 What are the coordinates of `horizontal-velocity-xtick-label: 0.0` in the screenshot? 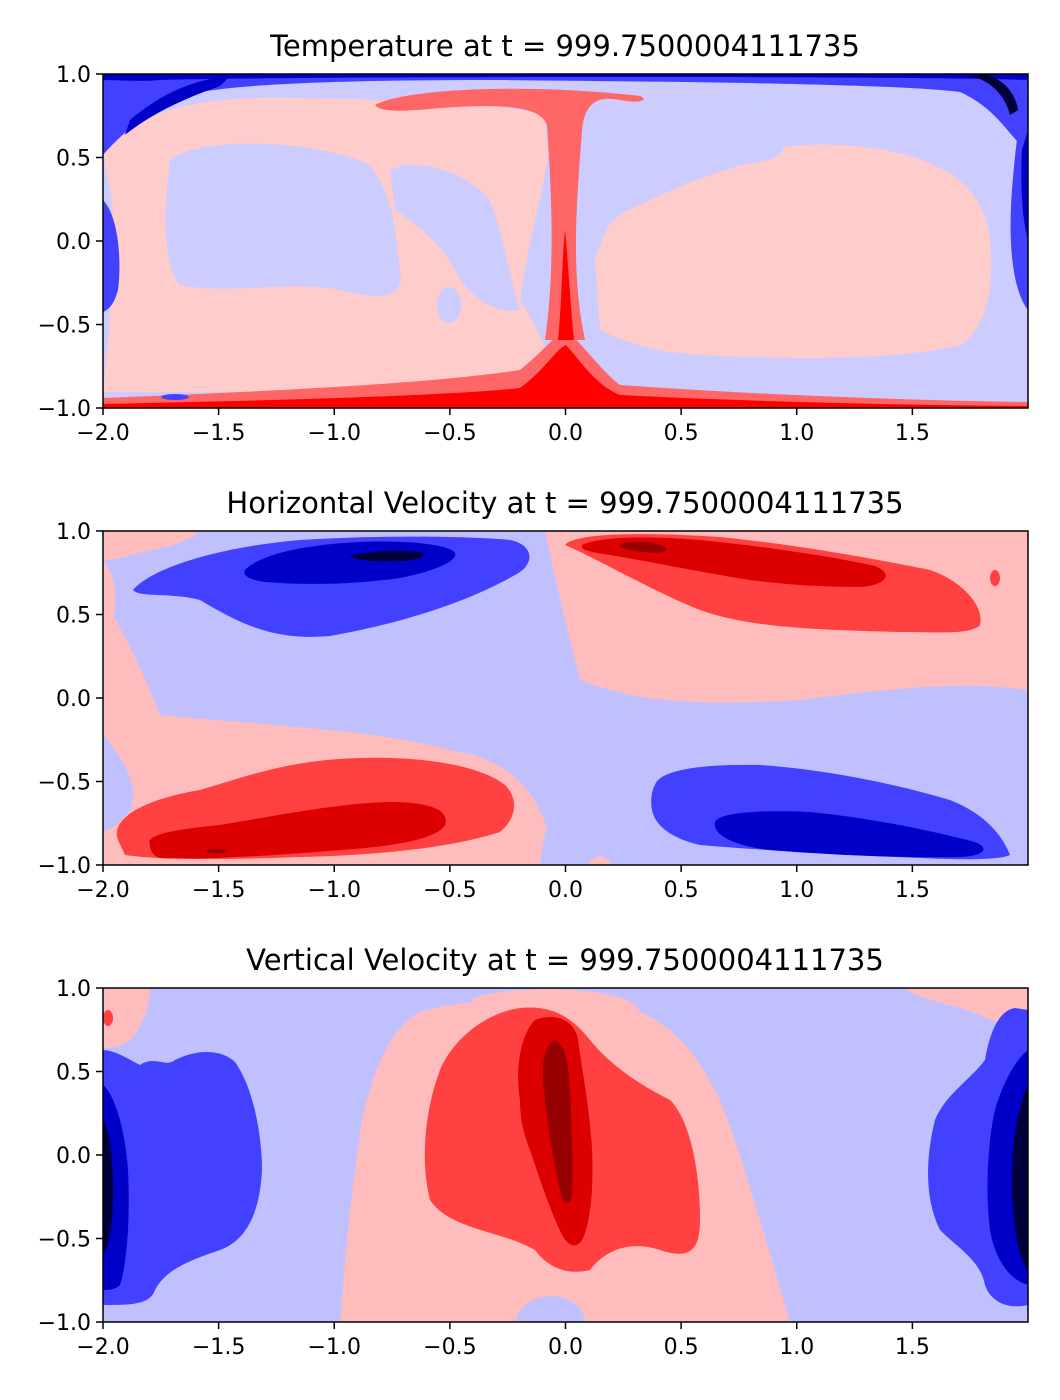 It's located at (565, 890).